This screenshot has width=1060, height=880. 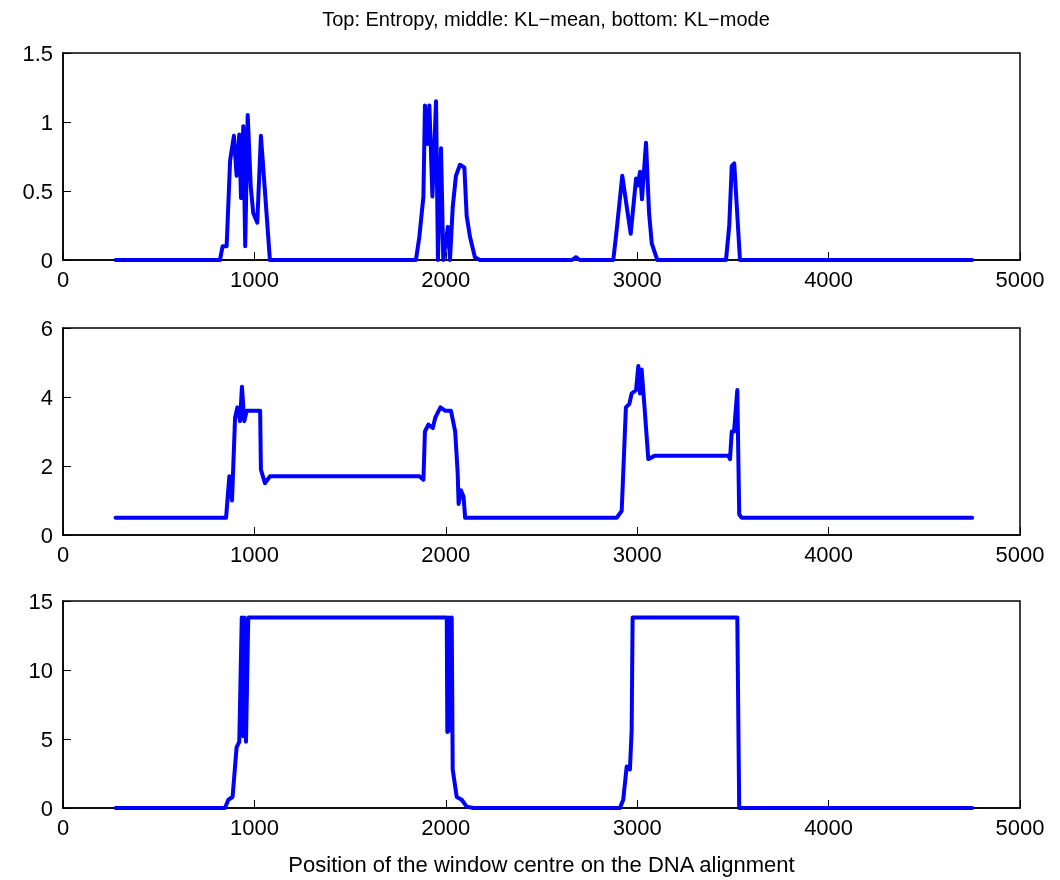 What do you see at coordinates (40, 670) in the screenshot?
I see `y-tick-label: 10` at bounding box center [40, 670].